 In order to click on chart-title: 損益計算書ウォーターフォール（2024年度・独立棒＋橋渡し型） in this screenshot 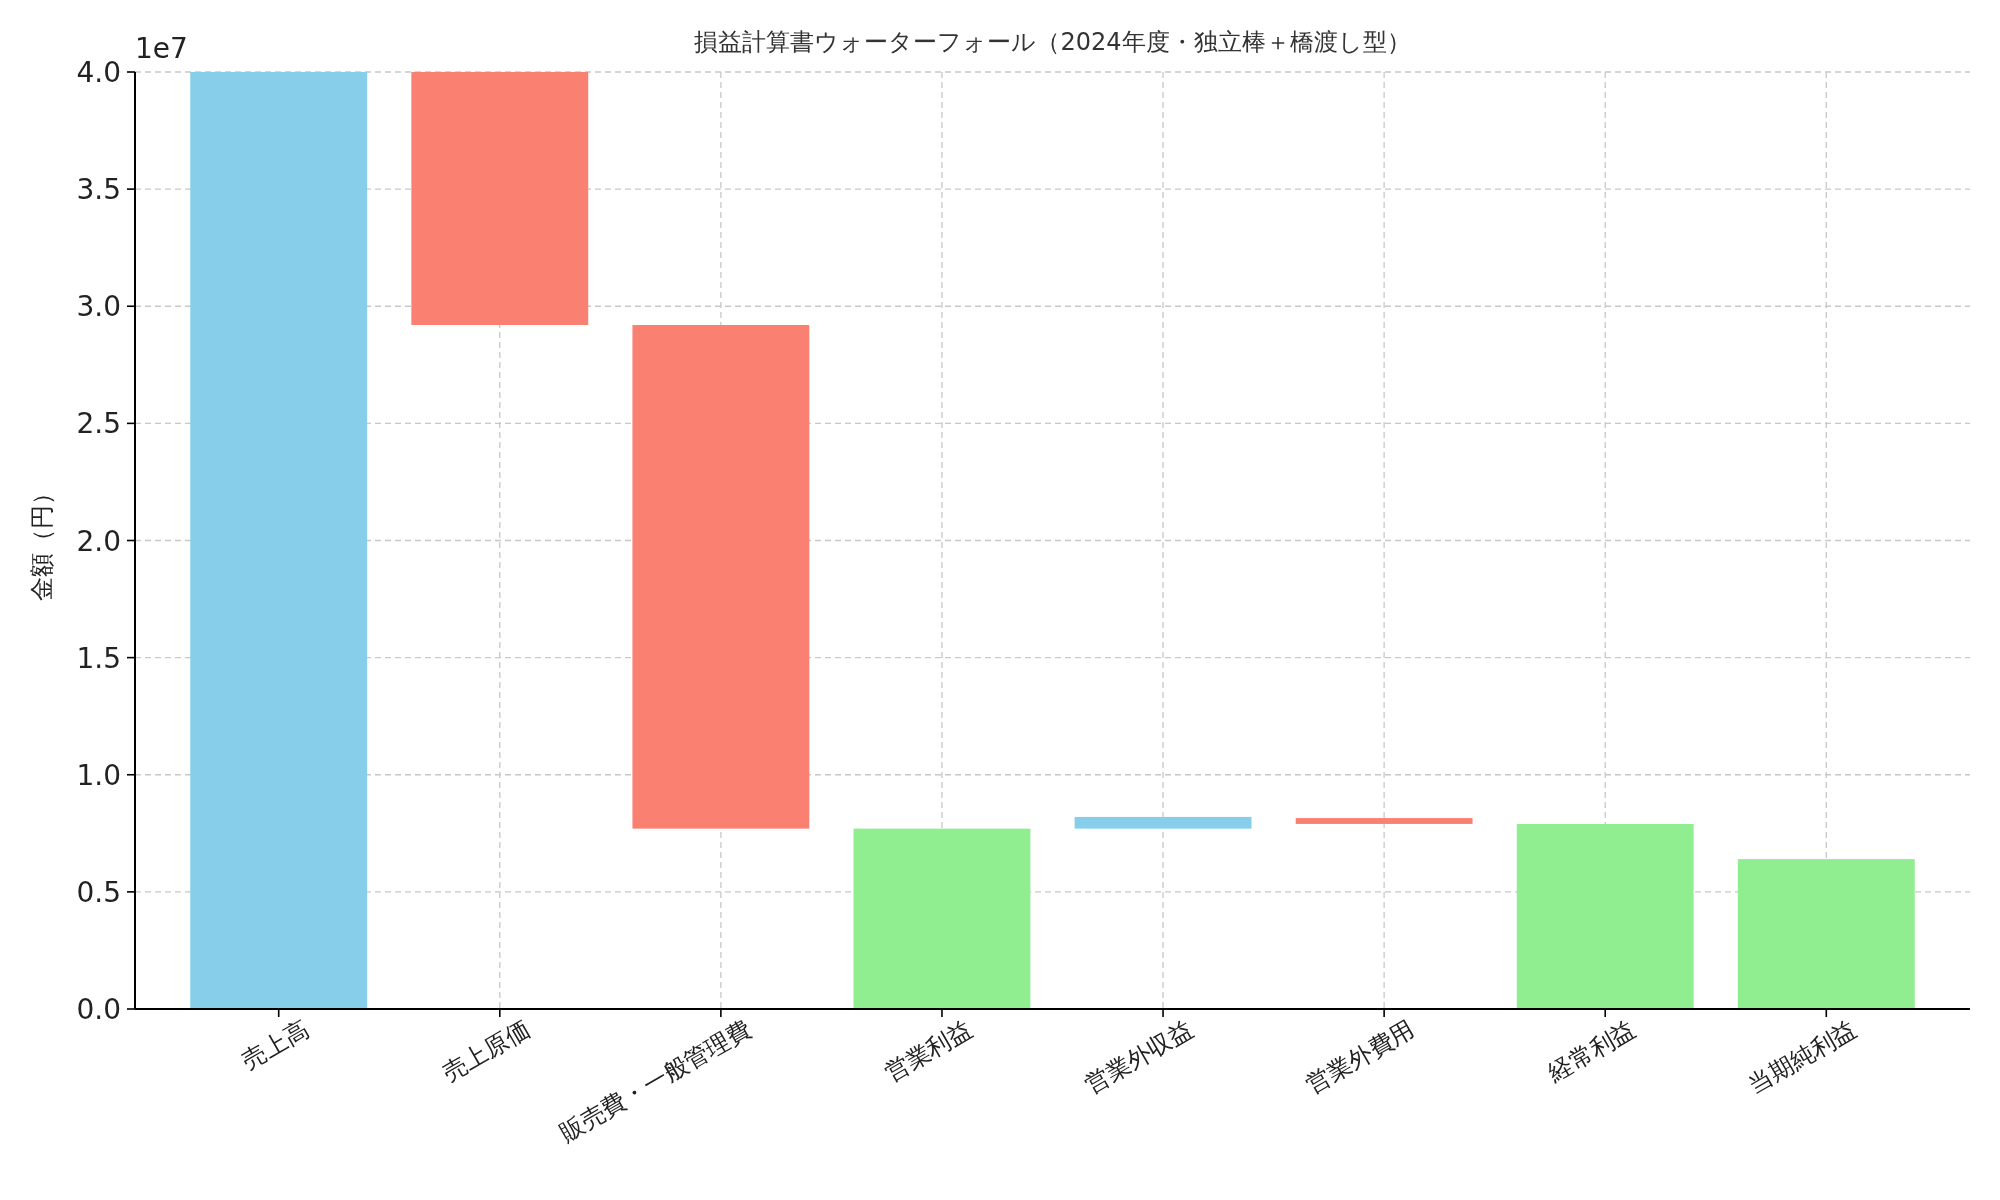, I will do `click(1052, 42)`.